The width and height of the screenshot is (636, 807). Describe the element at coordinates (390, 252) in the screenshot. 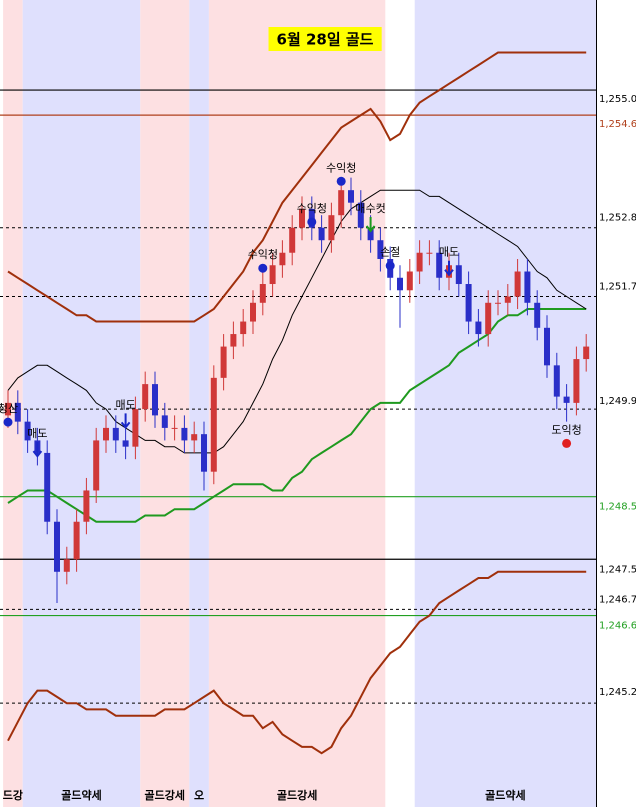

I see `annotation-text: 손절` at that location.